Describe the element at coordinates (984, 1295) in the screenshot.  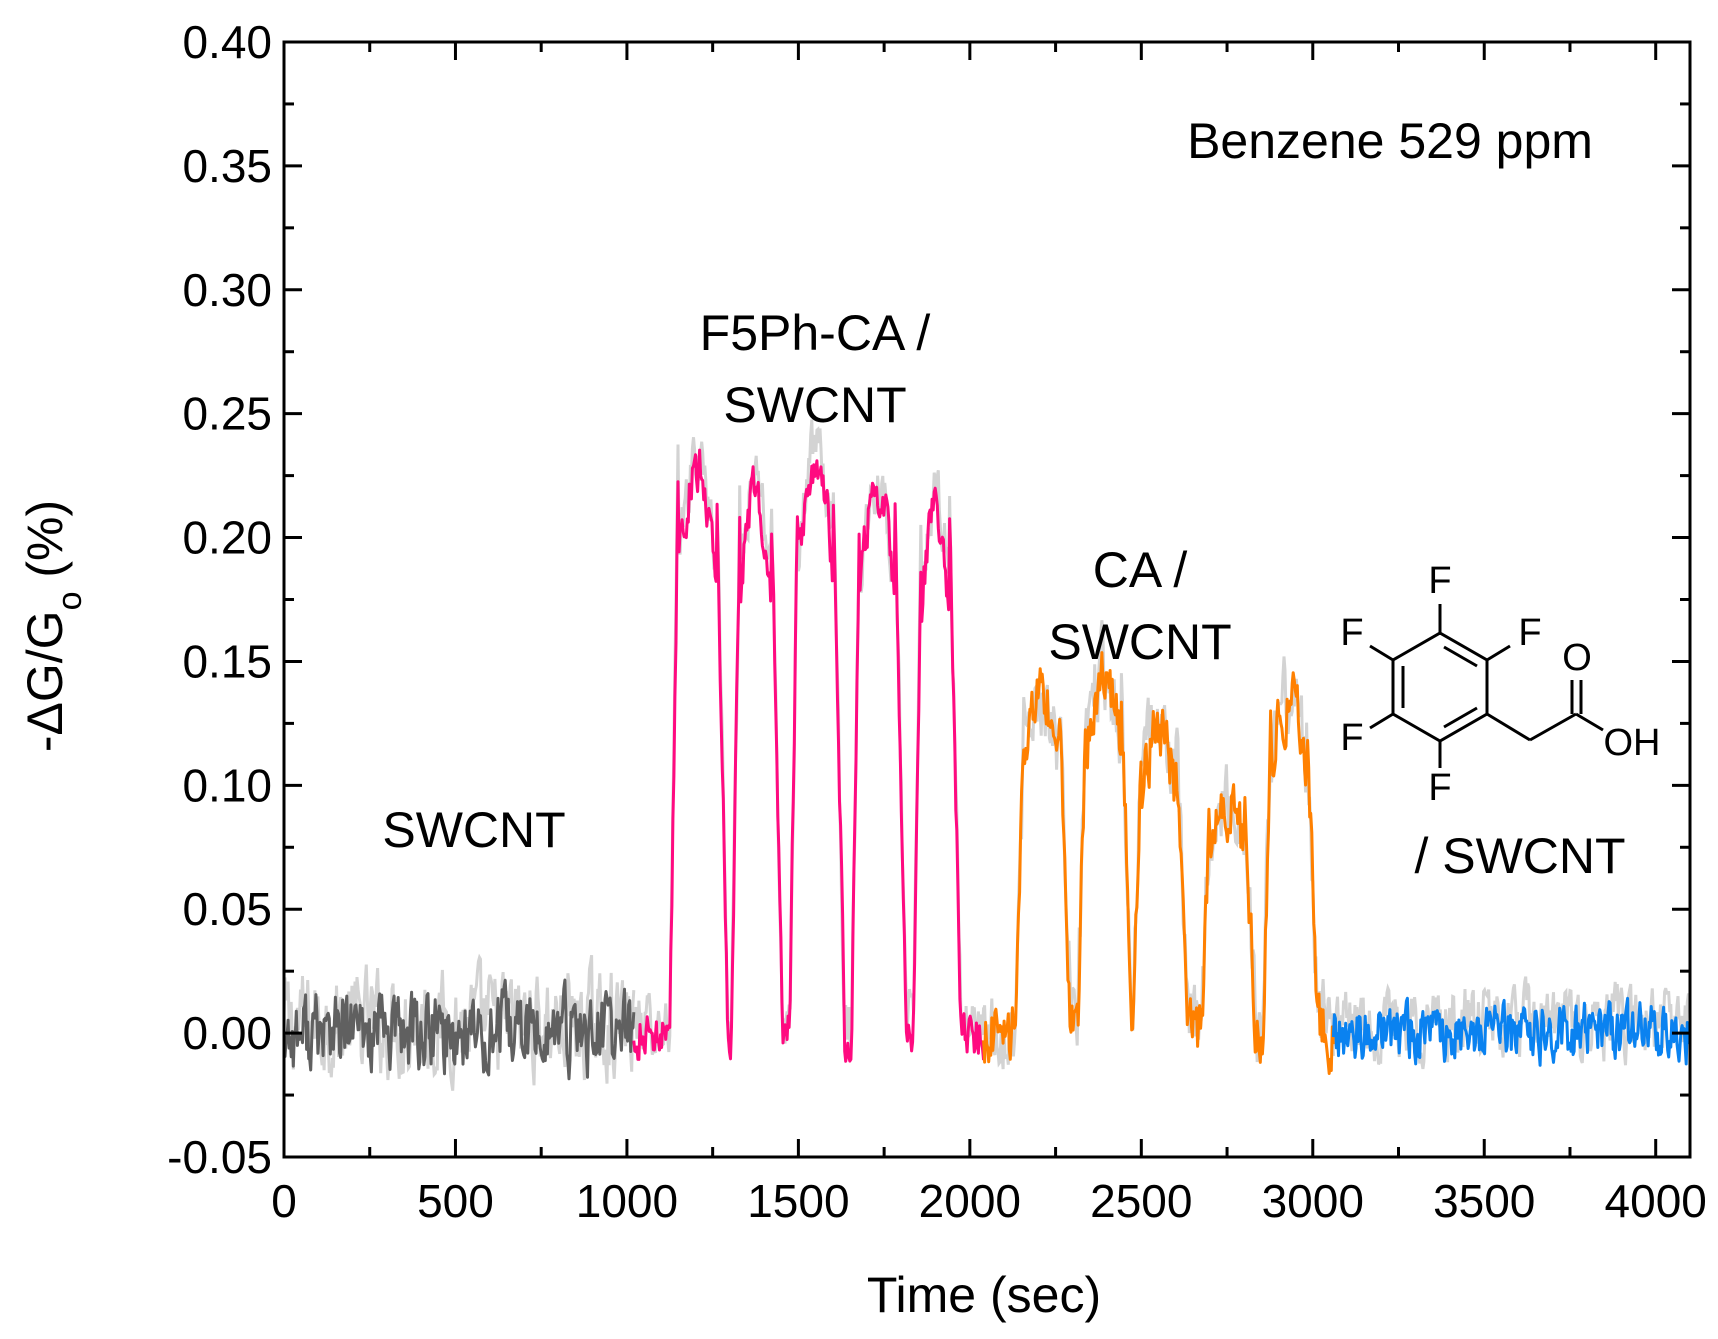
I see `x-axis-title: Time (sec)` at that location.